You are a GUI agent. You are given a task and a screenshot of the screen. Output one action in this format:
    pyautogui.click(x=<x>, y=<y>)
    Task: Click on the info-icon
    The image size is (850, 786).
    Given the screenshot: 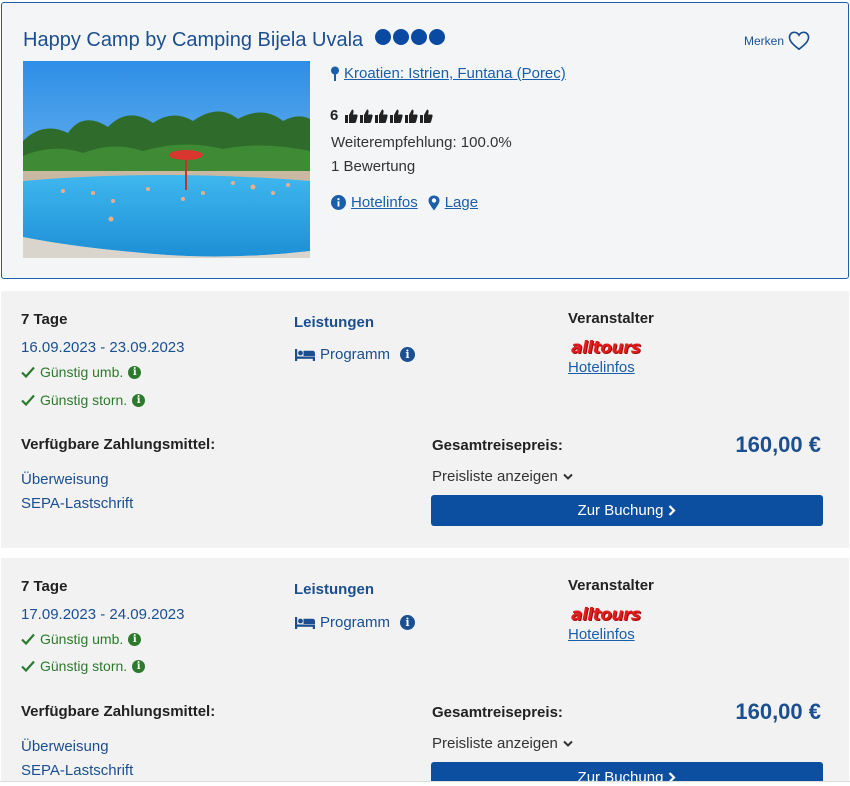 What is the action you would take?
    pyautogui.click(x=338, y=202)
    